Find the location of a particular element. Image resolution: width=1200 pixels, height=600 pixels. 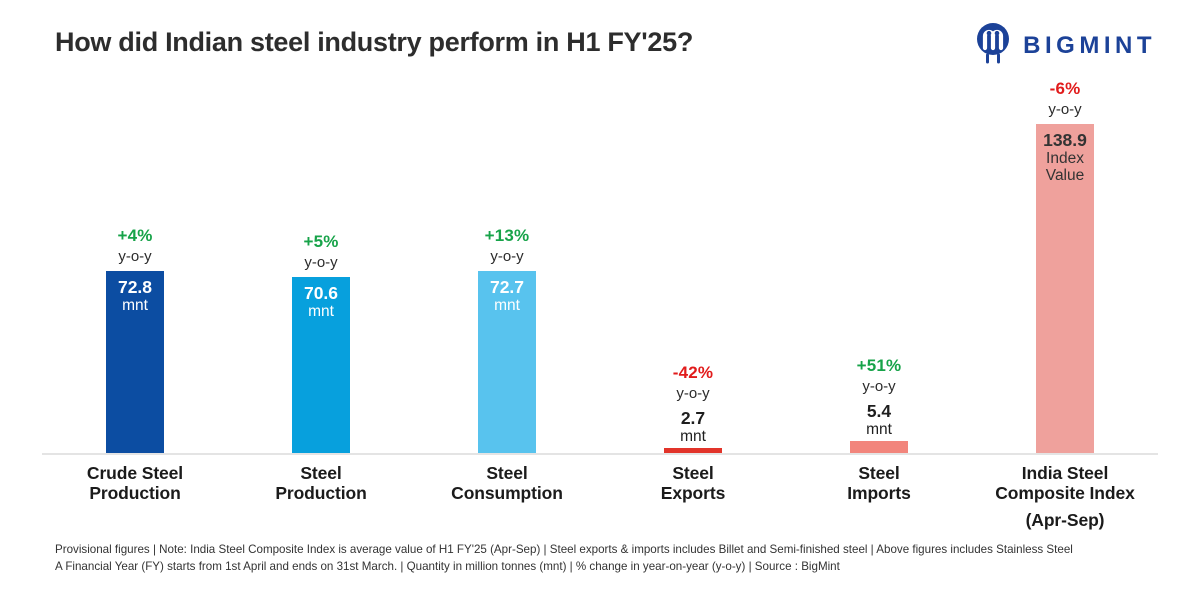

bar-value: 72.8 mnt is located at coordinates (135, 295).